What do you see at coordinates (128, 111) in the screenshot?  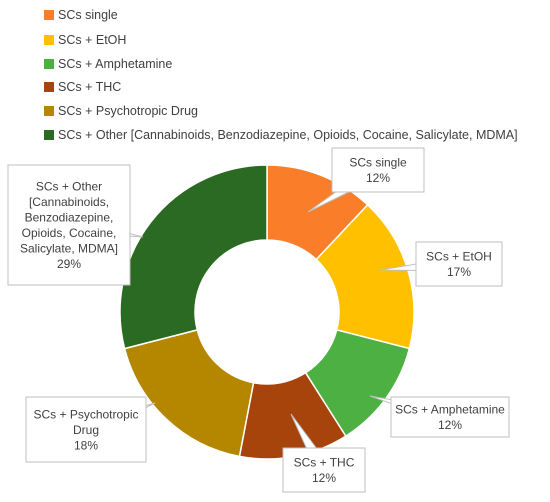 I see `legend-label-scs-psychotropic-drug: SCs + Psychotropic Drug` at bounding box center [128, 111].